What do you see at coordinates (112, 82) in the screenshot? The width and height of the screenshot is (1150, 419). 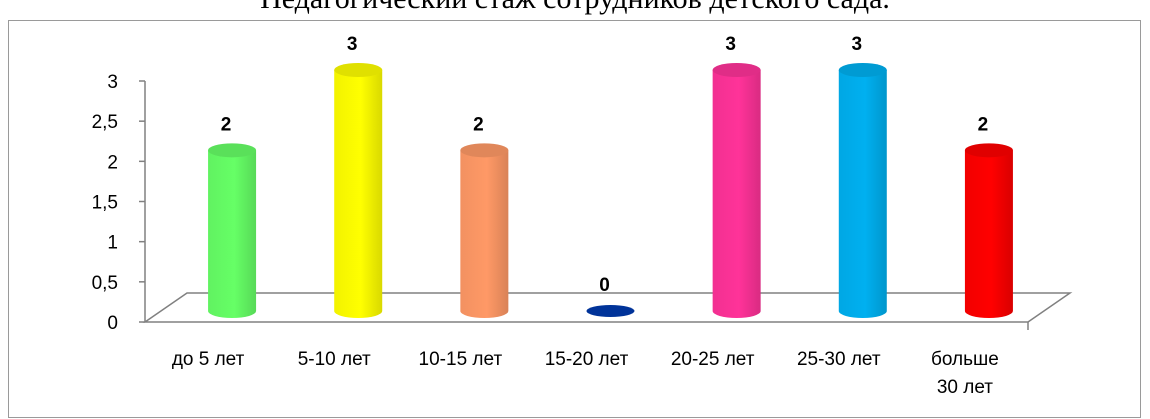 I see `y-tick-label: 3` at bounding box center [112, 82].